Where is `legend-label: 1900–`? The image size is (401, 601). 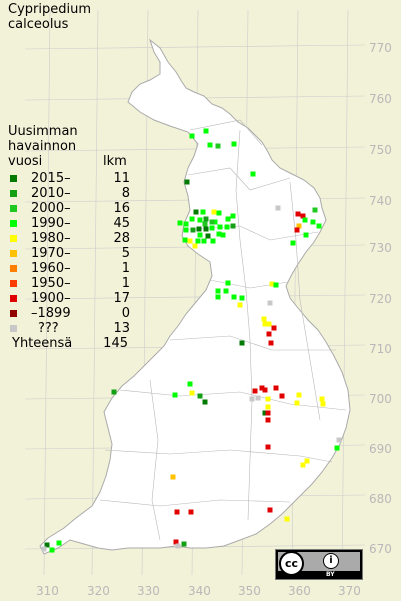
legend-label: 1900– is located at coordinates (51, 298).